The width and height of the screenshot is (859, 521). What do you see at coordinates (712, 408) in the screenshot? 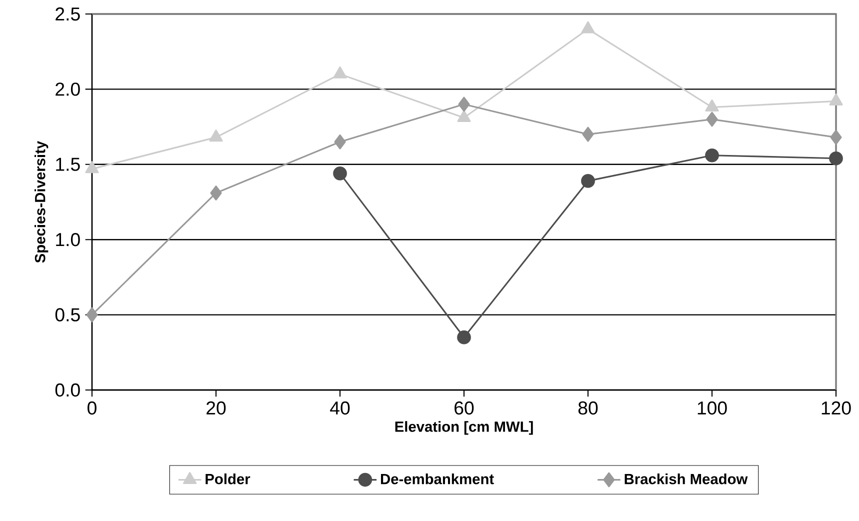
I see `x-tick-label: 100` at bounding box center [712, 408].